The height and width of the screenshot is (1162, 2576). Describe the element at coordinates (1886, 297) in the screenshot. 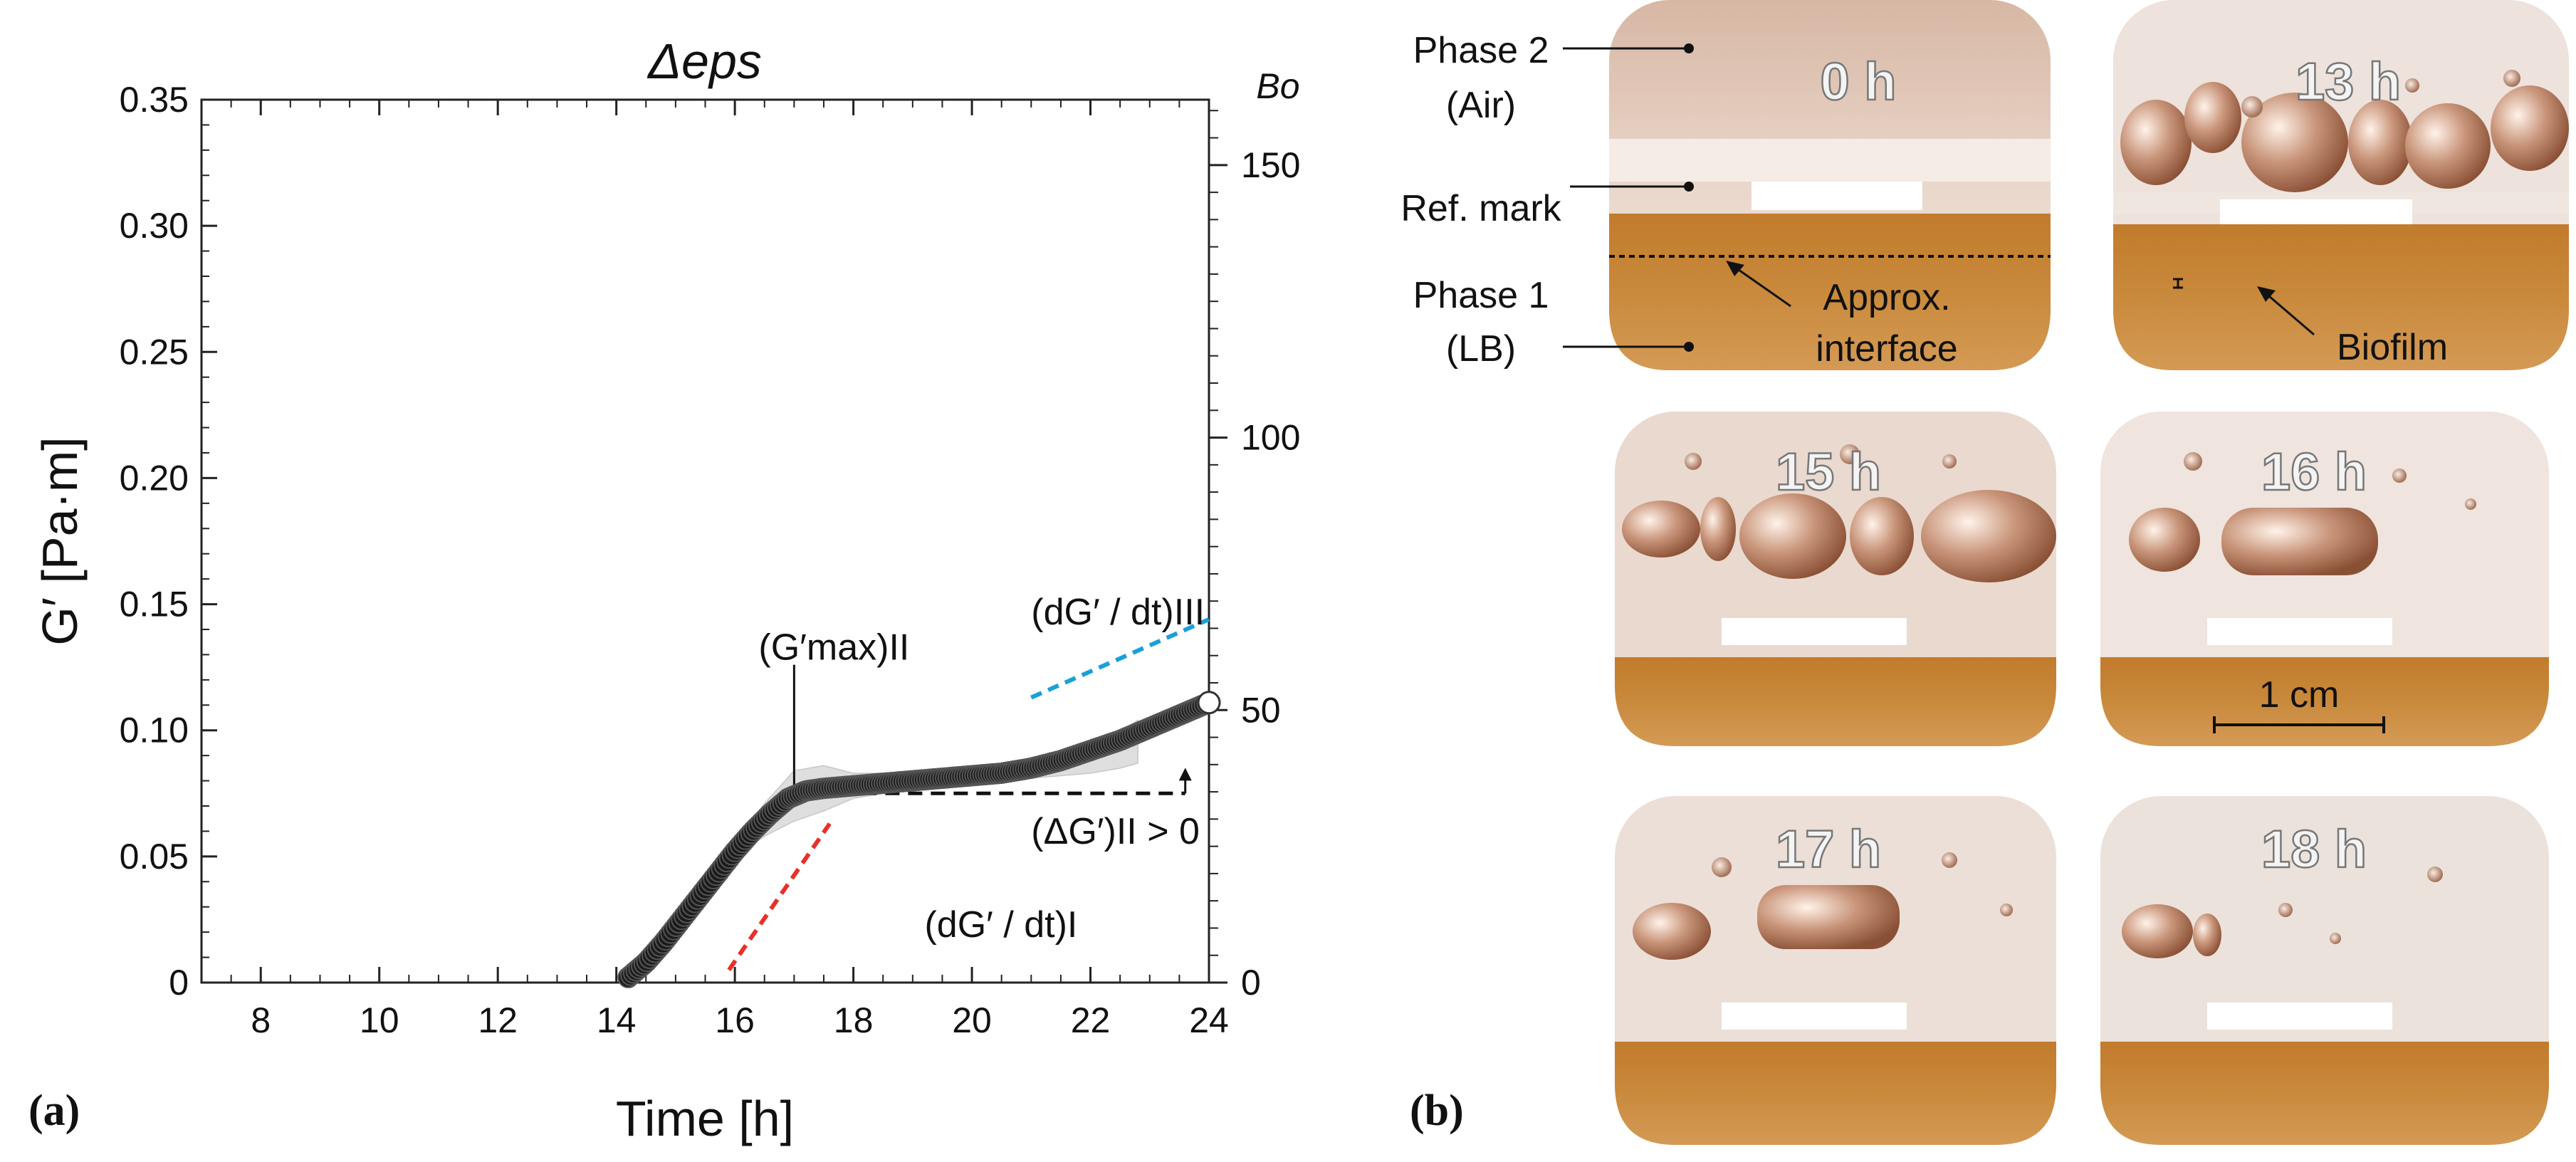

I see `label-approx: Approx.` at that location.